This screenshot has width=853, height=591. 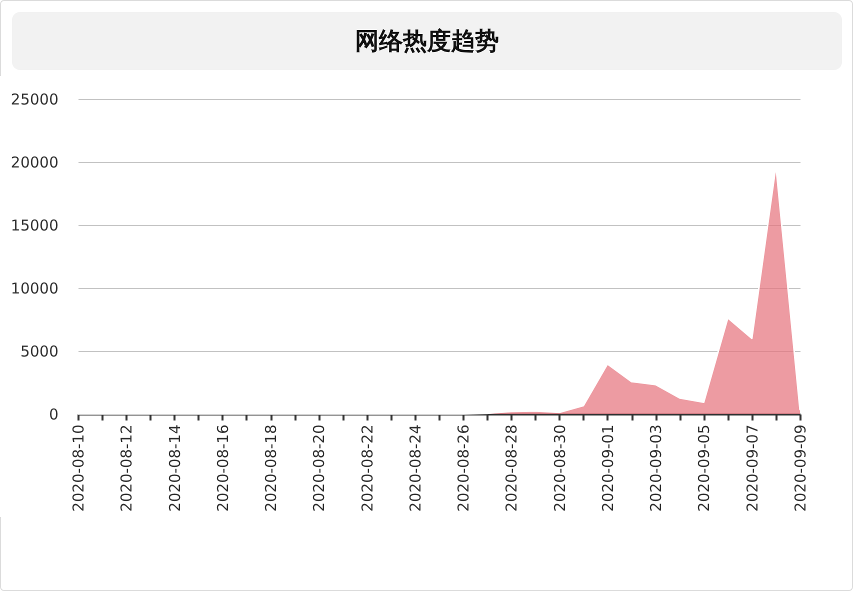 I want to click on x-tick-label: 2020-08-30, so click(x=559, y=468).